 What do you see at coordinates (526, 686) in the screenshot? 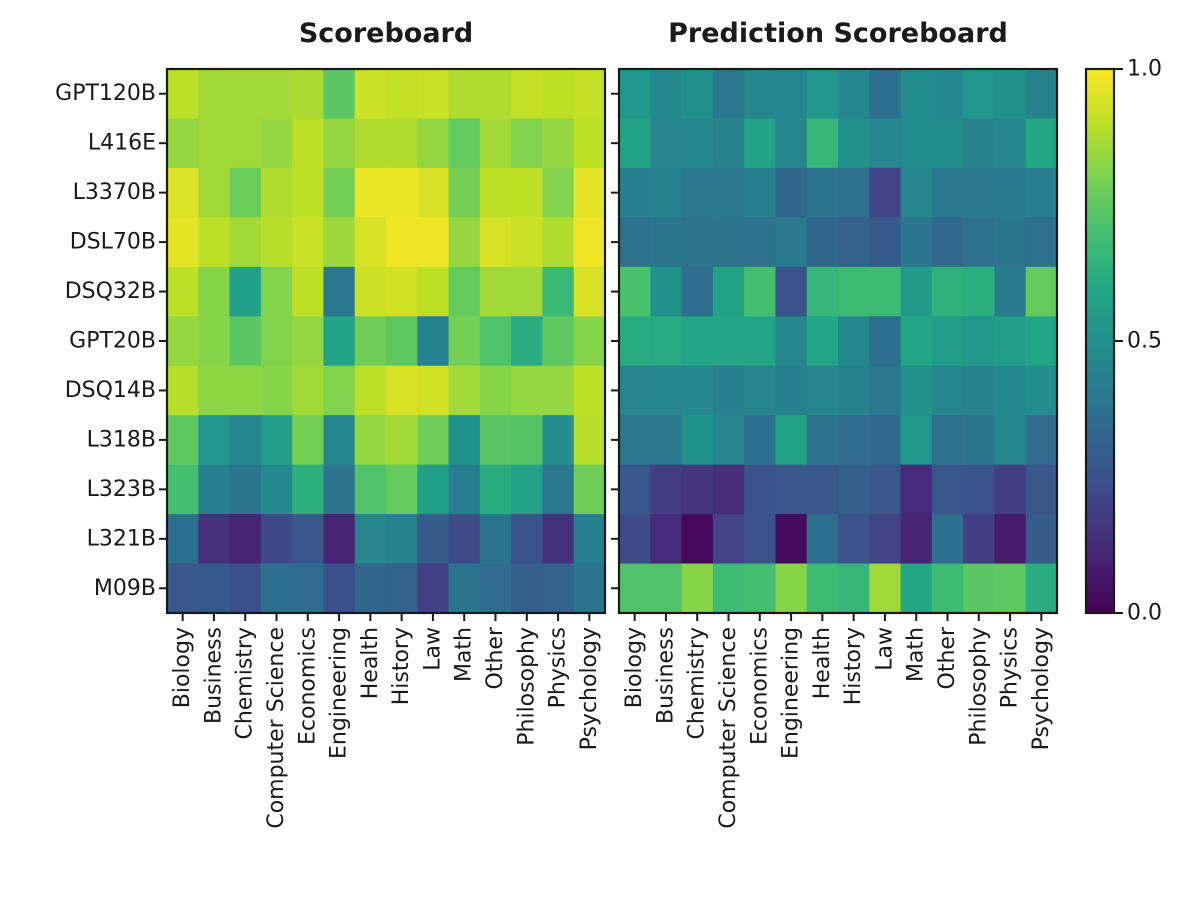
I see `x-tick-label-philosophy: Philosophy` at bounding box center [526, 686].